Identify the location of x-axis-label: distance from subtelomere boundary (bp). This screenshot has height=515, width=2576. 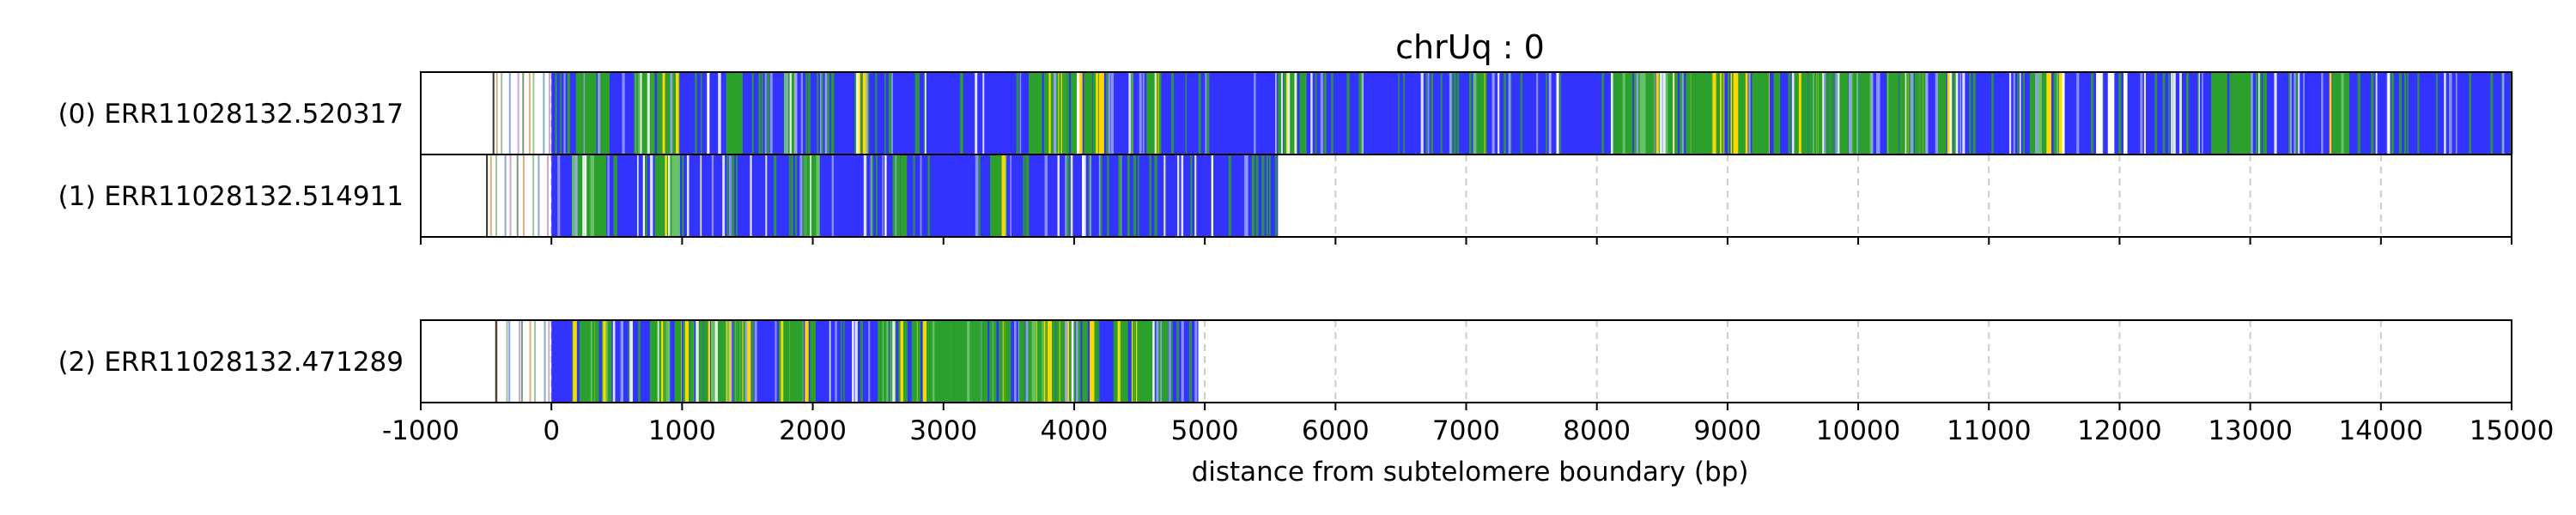
(1470, 472).